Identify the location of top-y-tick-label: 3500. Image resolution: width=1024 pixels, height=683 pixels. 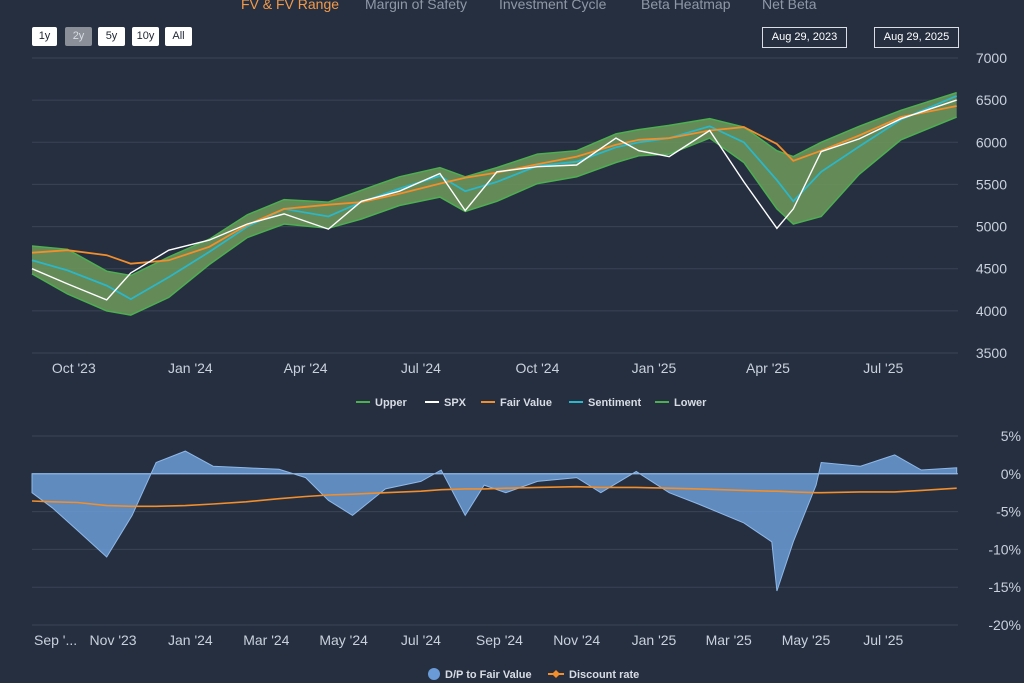
(991, 353).